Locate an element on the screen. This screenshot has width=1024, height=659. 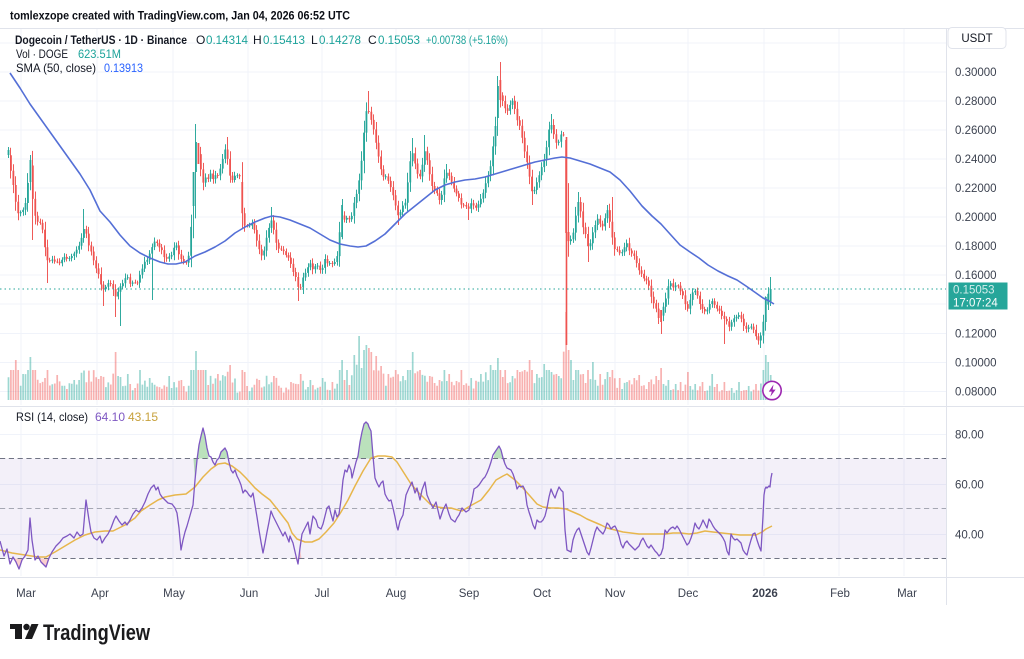
svg-text: H is located at coordinates (257, 40).